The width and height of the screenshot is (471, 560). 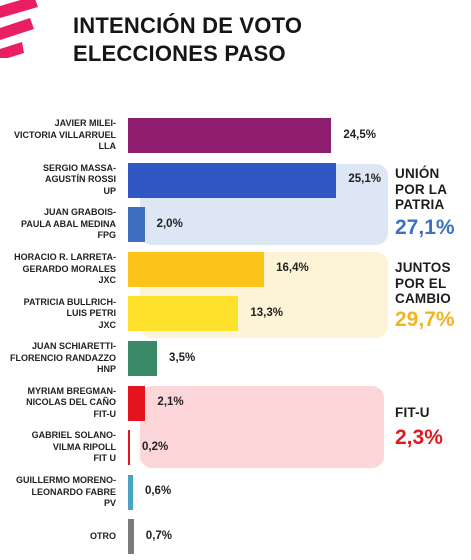 I want to click on candidate-label-line: JUAN SCHIARETTI-, so click(x=73, y=346).